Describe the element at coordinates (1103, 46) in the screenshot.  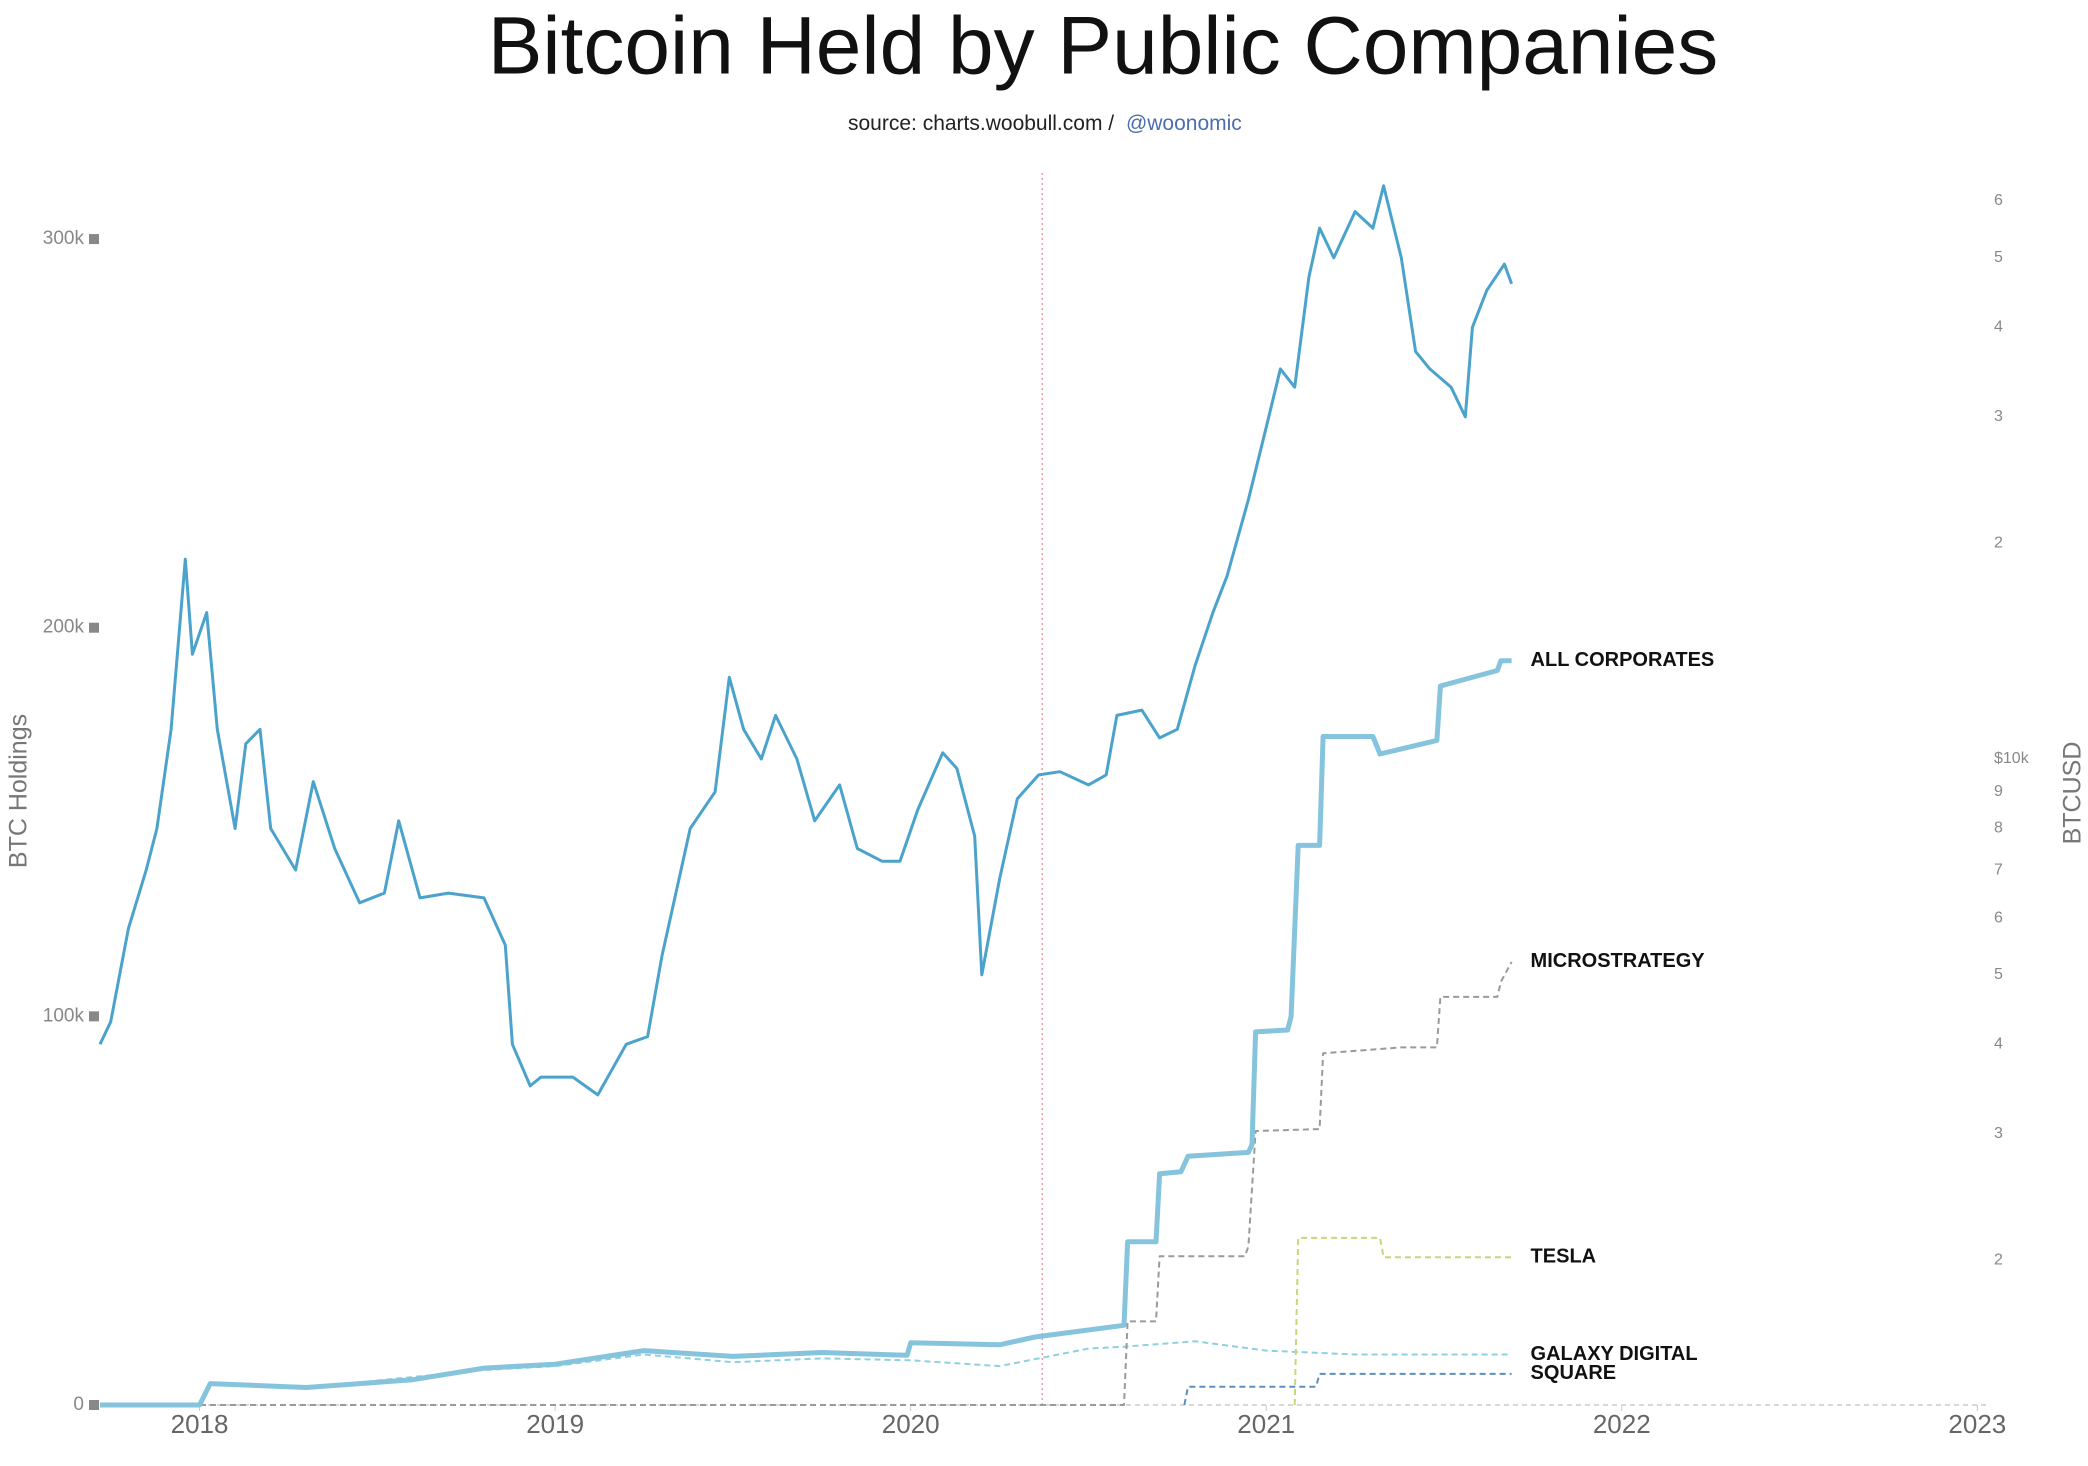
I see `chart-title: Bitcoin Held by Public Companies` at that location.